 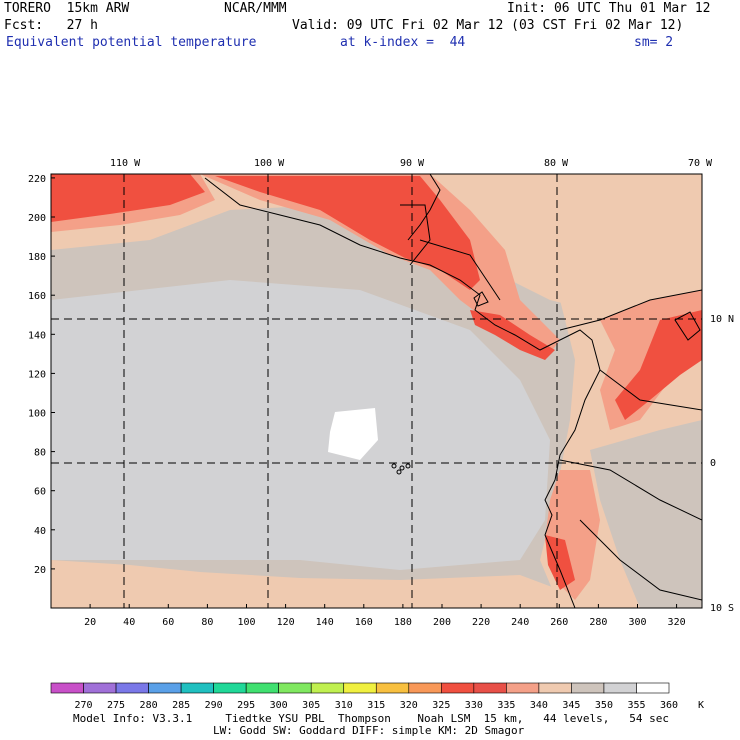 I want to click on x-tick-label: 20, so click(x=90, y=622).